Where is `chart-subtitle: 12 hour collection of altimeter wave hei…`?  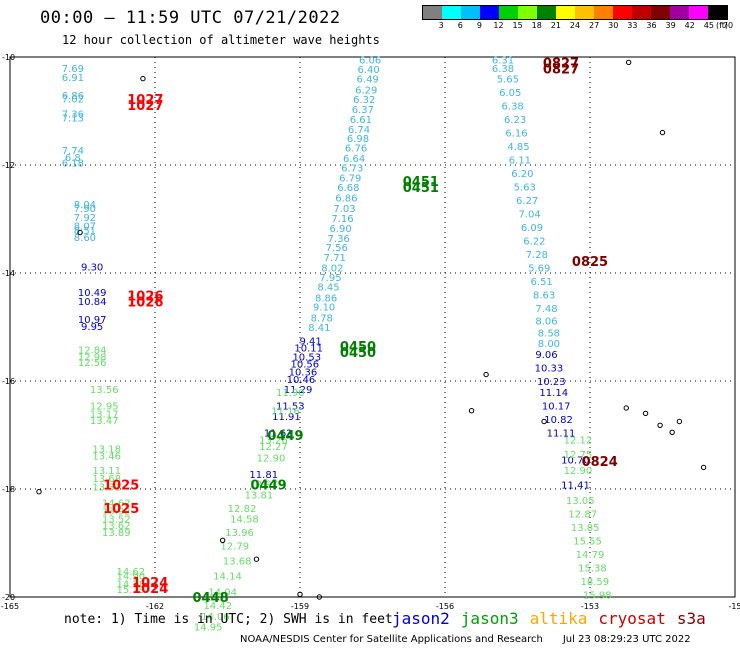
chart-subtitle: 12 hour collection of altimeter wave hei… is located at coordinates (221, 40).